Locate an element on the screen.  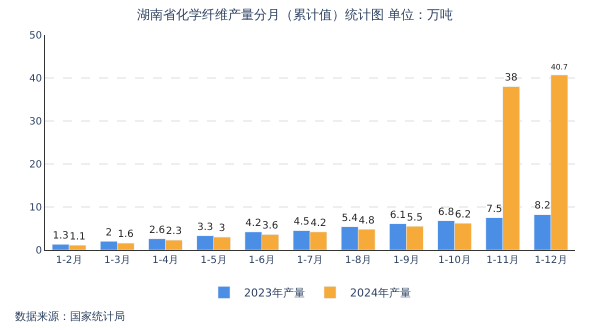
data-label: 2.3 is located at coordinates (174, 232).